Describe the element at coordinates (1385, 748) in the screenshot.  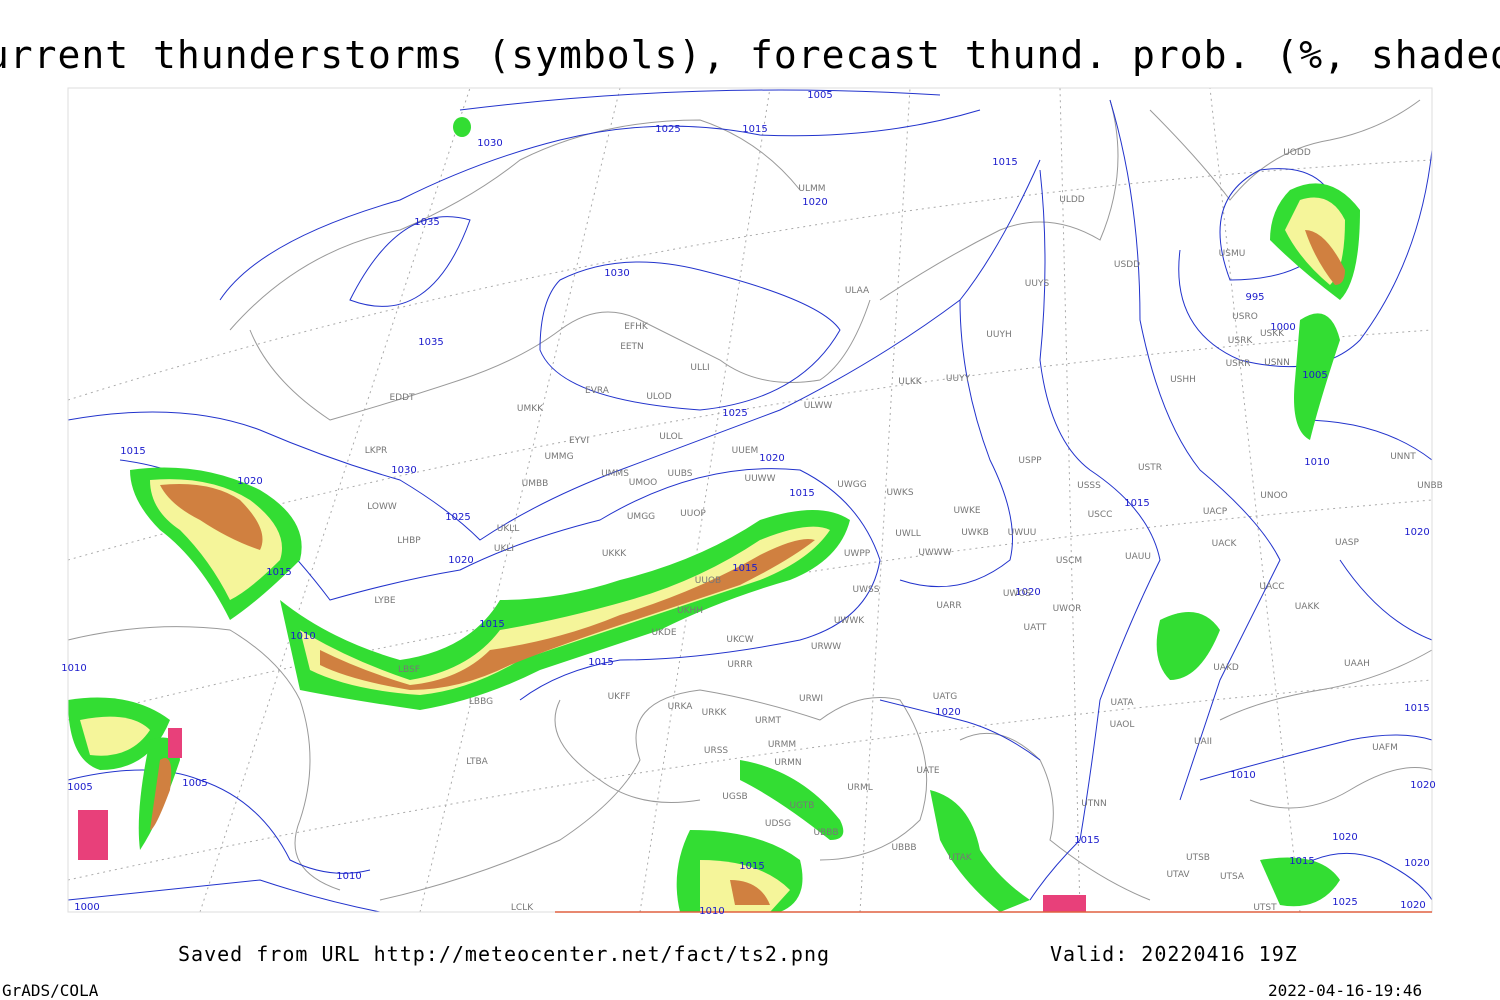
I see `station-label: UAFM` at that location.